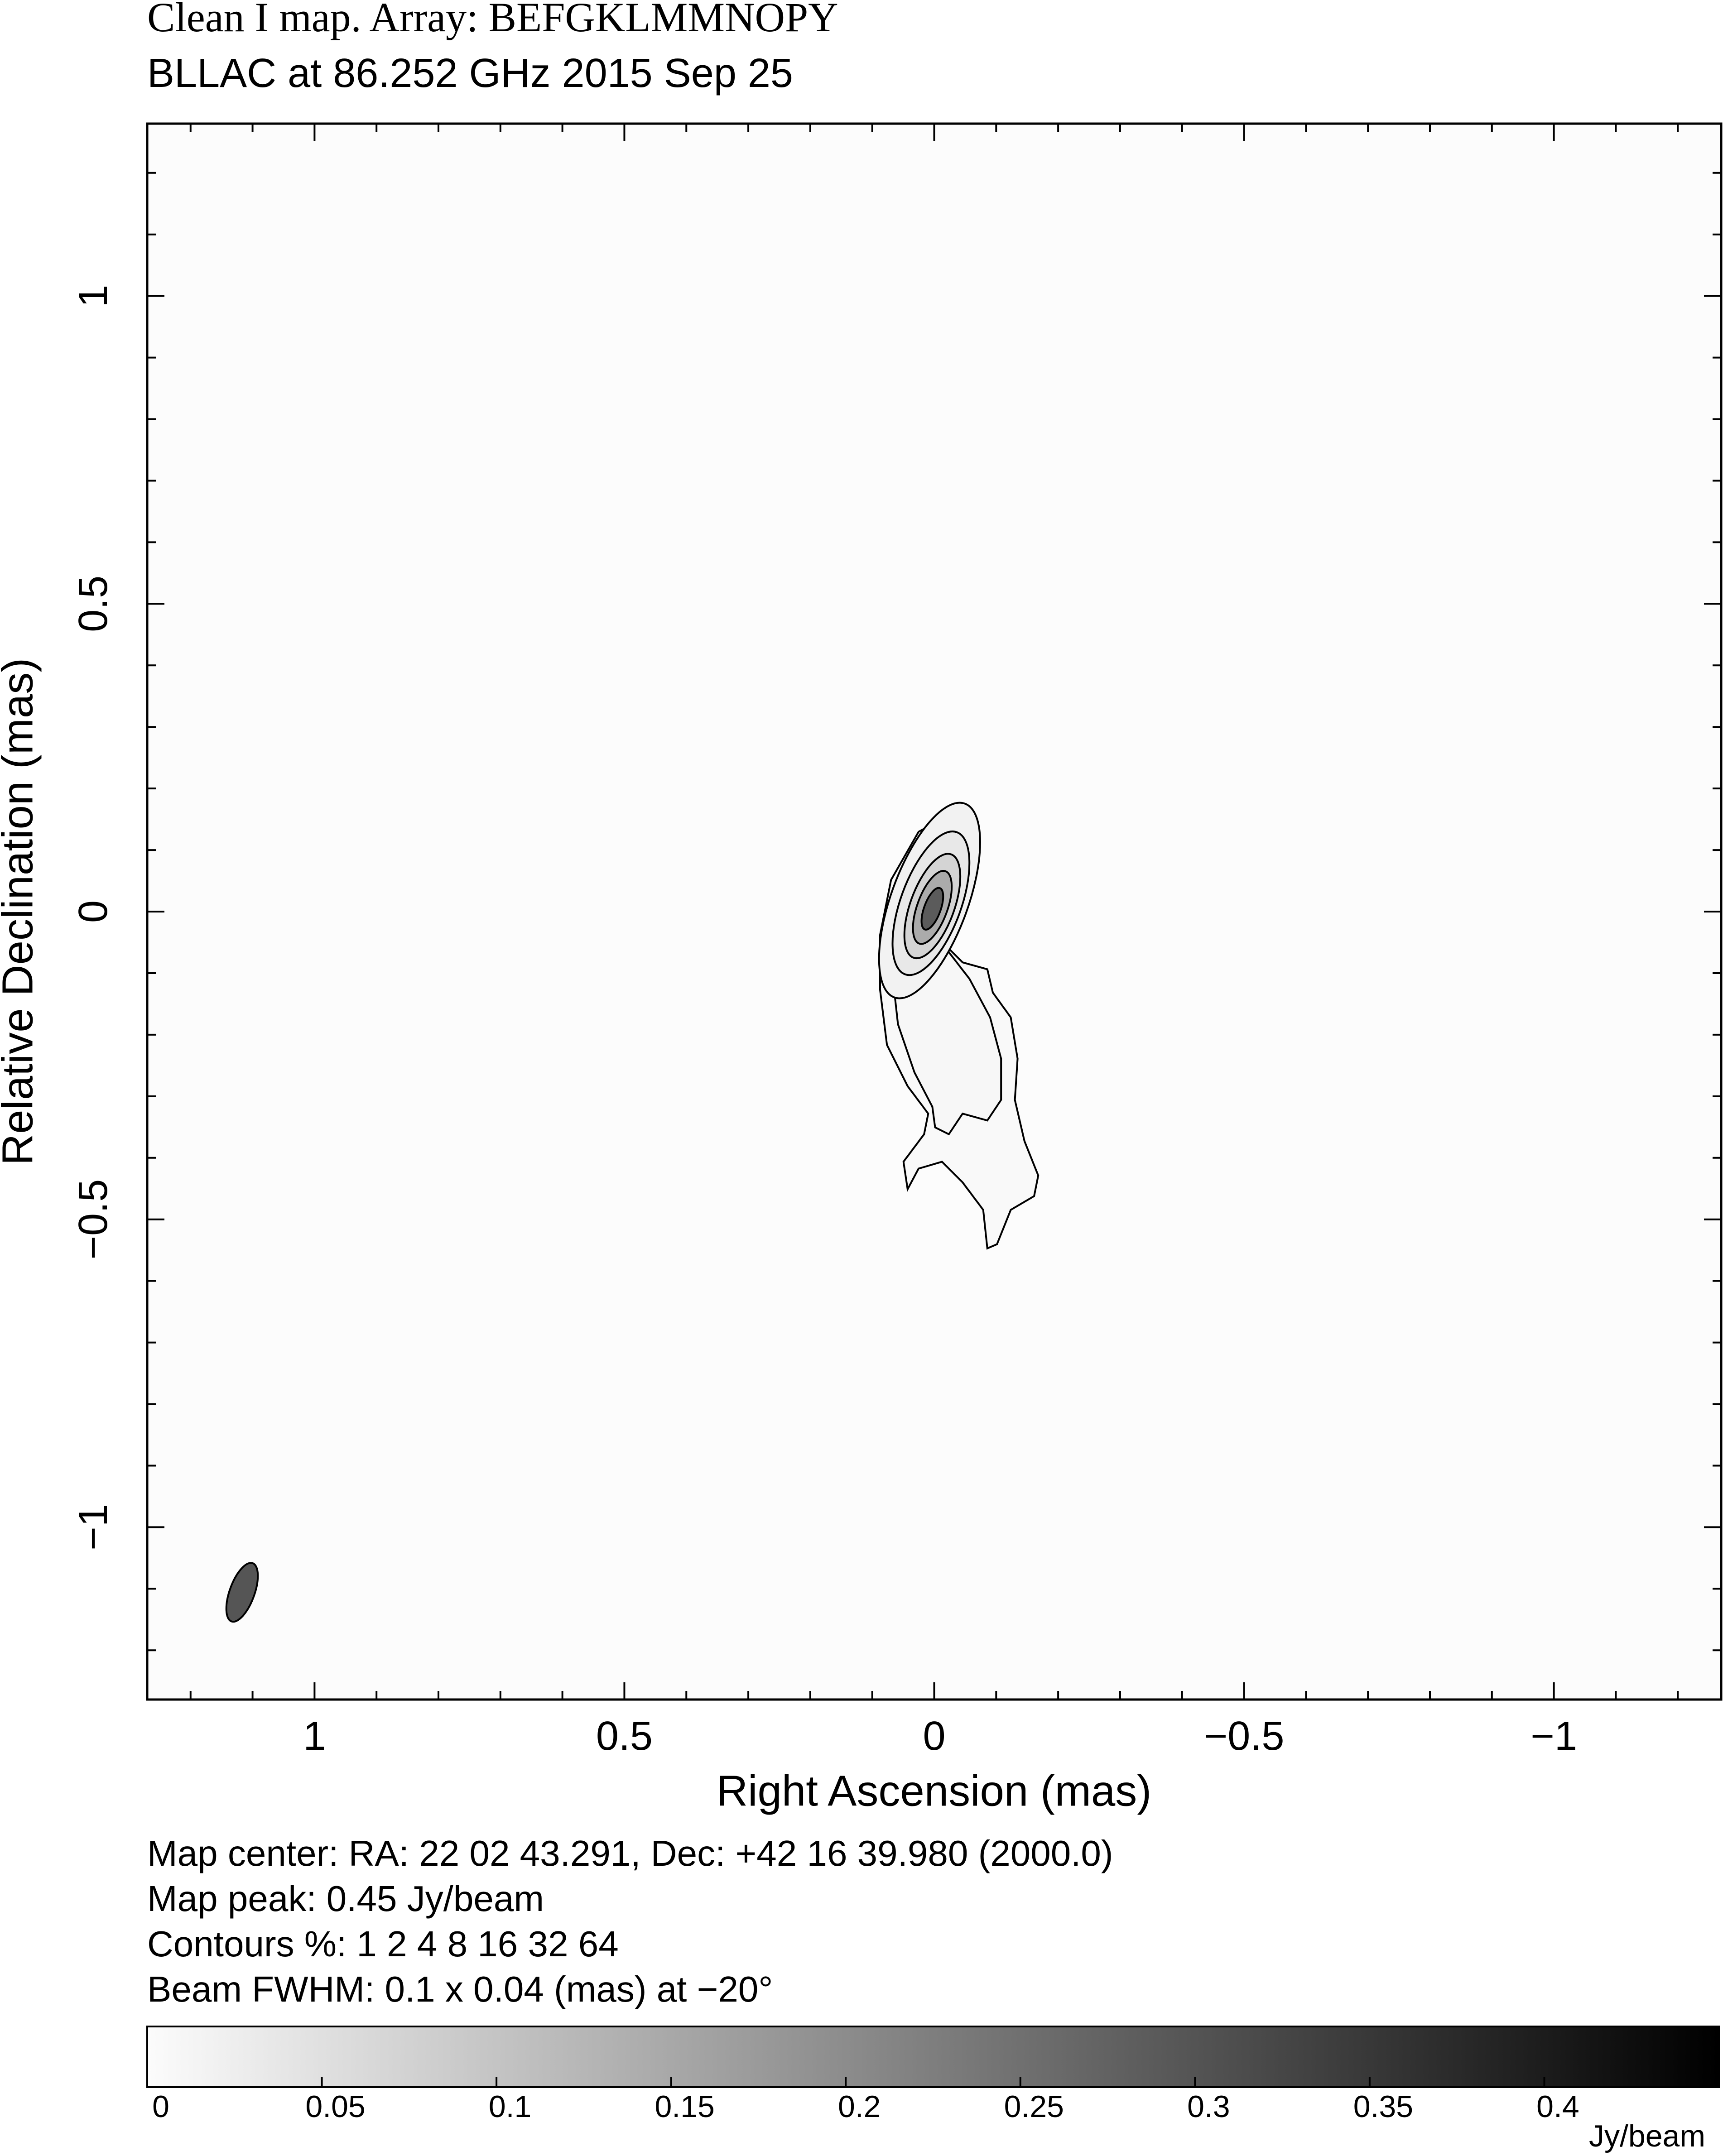 The width and height of the screenshot is (1723, 2156). Describe the element at coordinates (624, 1736) in the screenshot. I see `x-tick-label: 0.5` at that location.